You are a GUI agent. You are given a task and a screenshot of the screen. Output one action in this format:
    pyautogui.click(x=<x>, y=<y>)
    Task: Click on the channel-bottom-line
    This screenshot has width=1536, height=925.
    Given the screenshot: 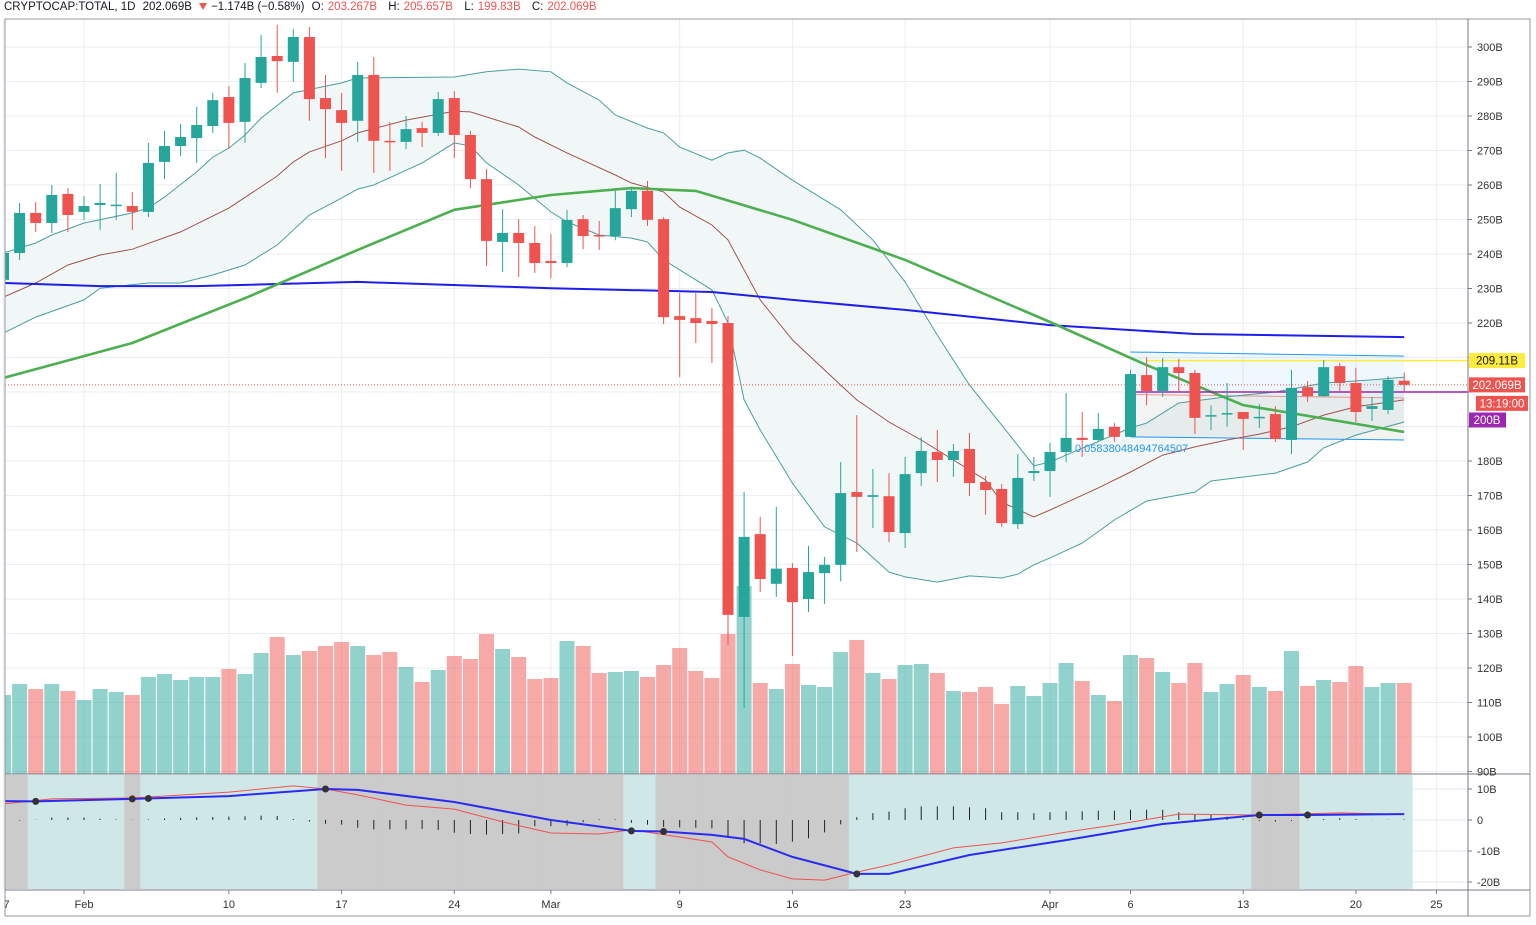 What is the action you would take?
    pyautogui.click(x=1267, y=438)
    